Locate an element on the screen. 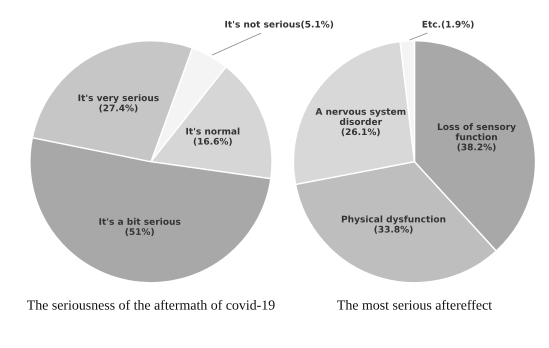 This screenshot has width=549, height=348. slice-label: Physical dysfunction is located at coordinates (394, 219).